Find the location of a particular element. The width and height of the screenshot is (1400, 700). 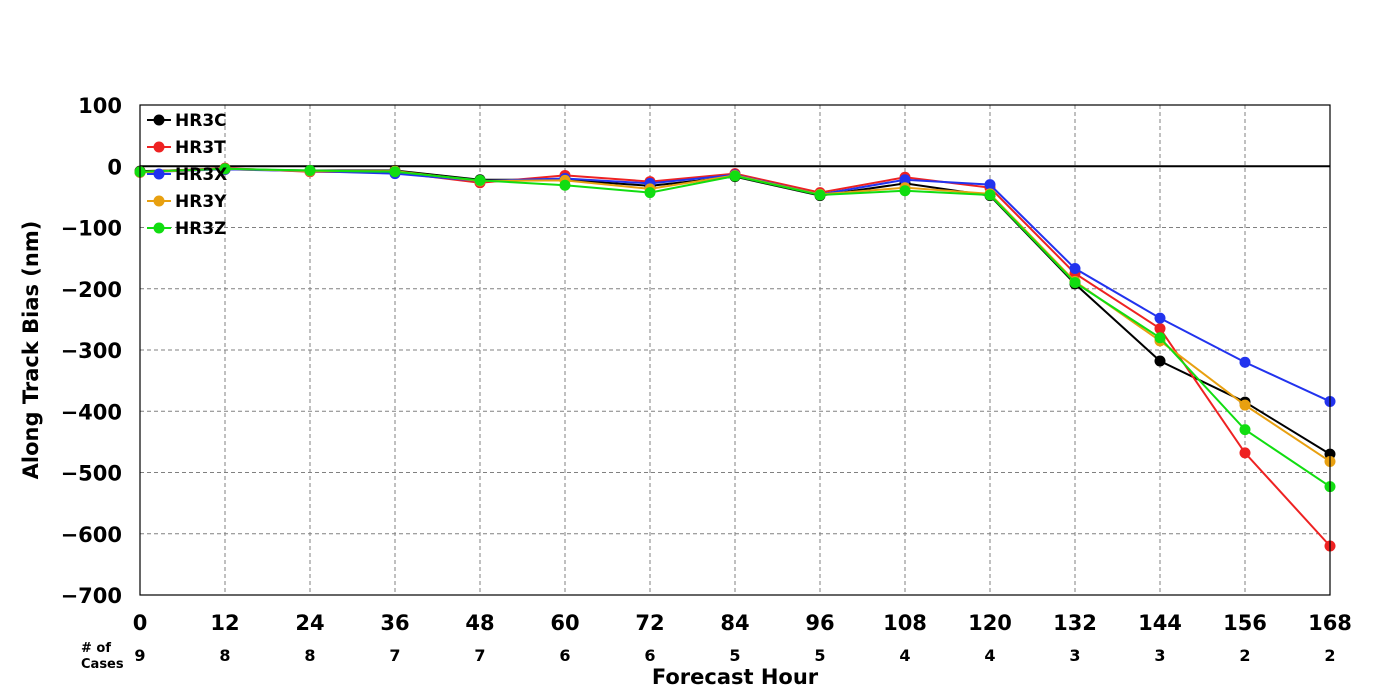

legend-item-hr3c: HR3C is located at coordinates (187, 121).